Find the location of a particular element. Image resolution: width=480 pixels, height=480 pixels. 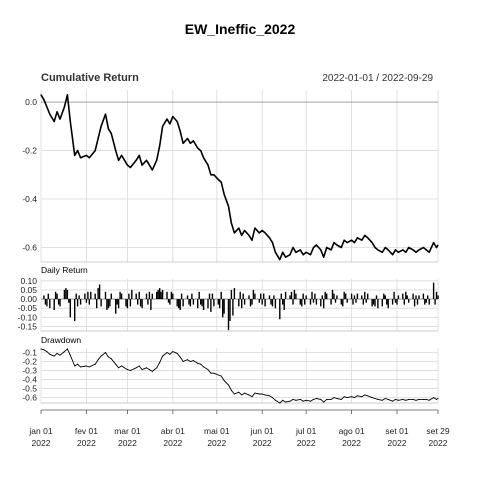

x-tick-year-7: 2022 is located at coordinates (351, 443).